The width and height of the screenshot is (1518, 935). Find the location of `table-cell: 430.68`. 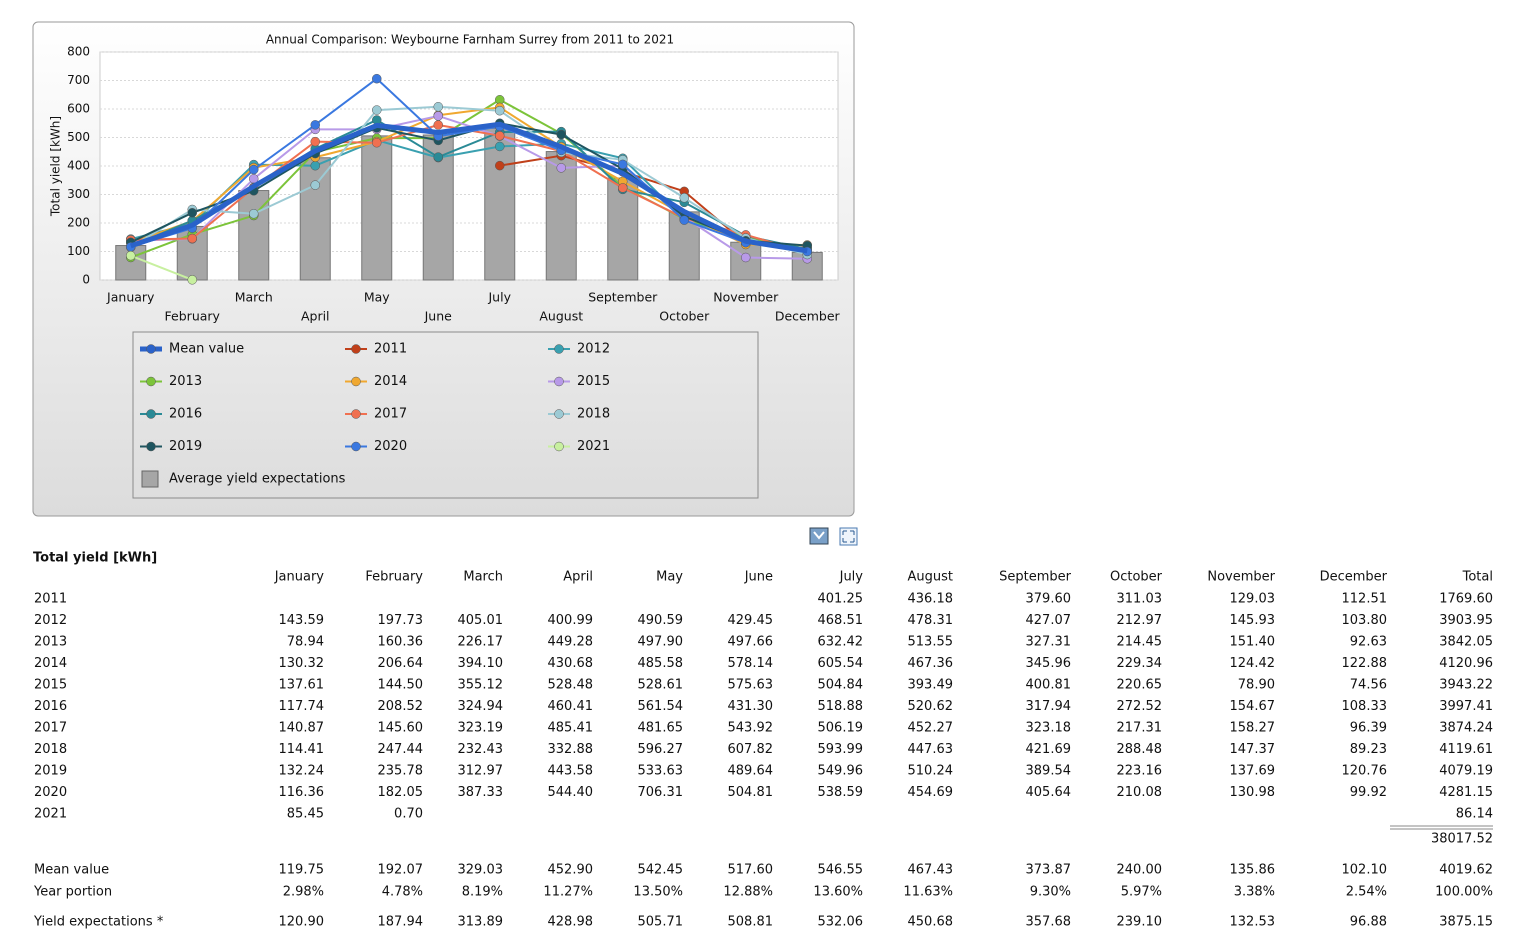

table-cell: 430.68 is located at coordinates (571, 663).